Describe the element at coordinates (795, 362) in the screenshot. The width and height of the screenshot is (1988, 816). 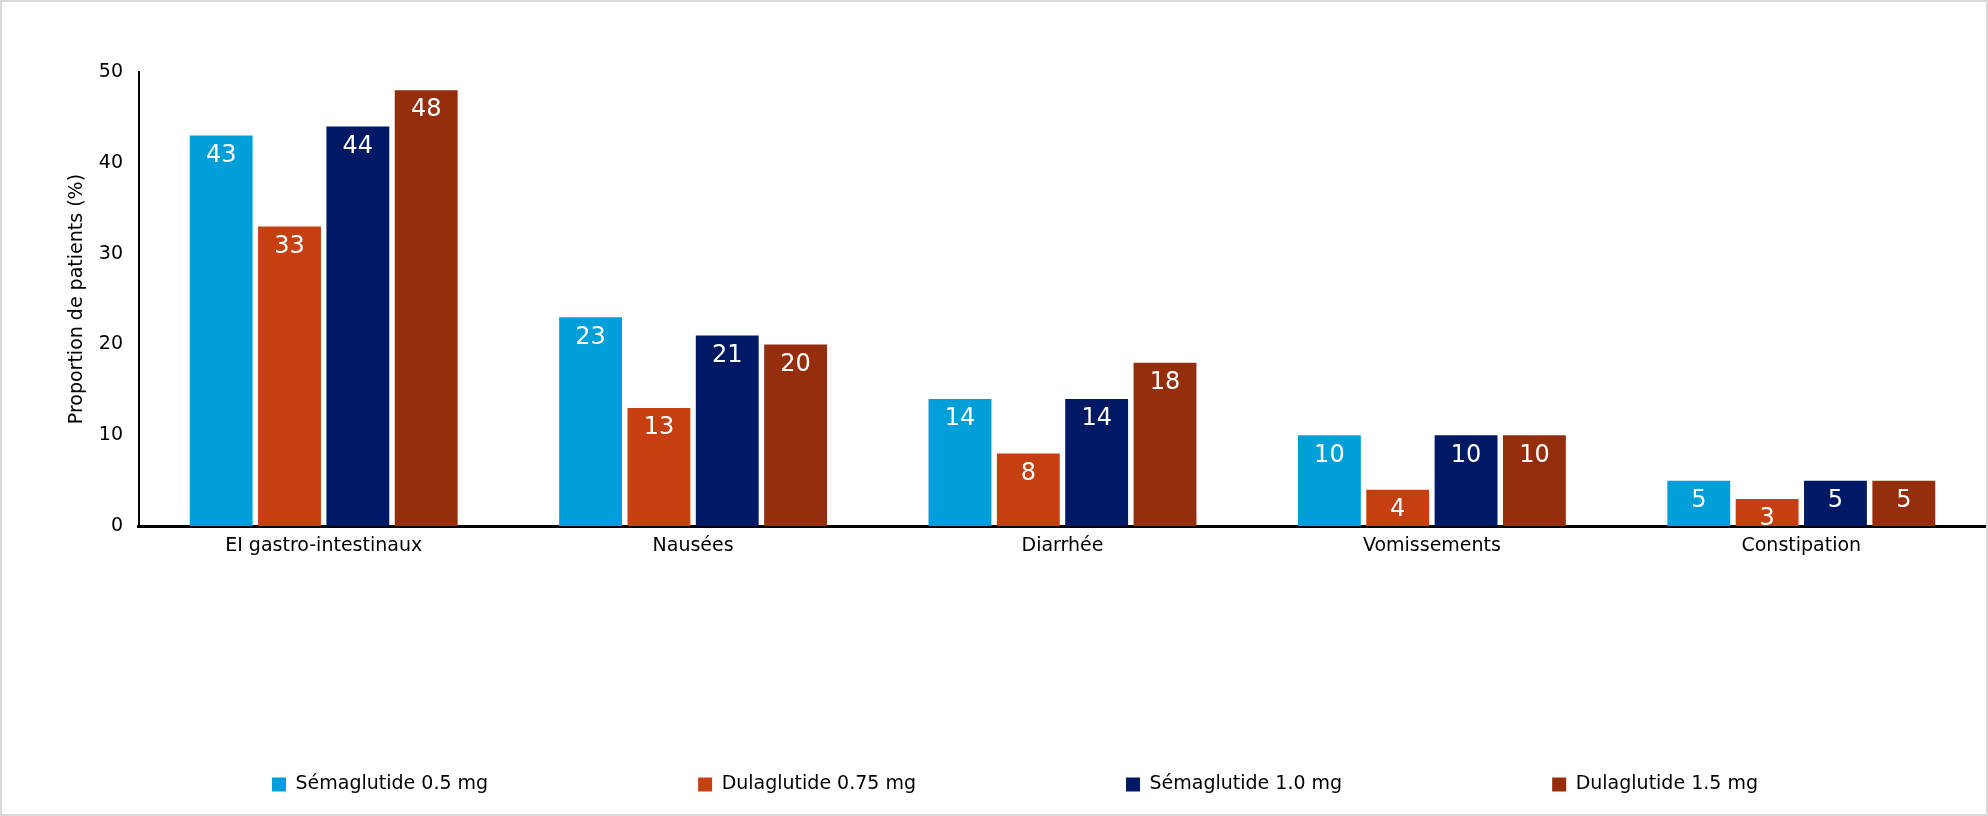
I see `data-label: 20` at that location.